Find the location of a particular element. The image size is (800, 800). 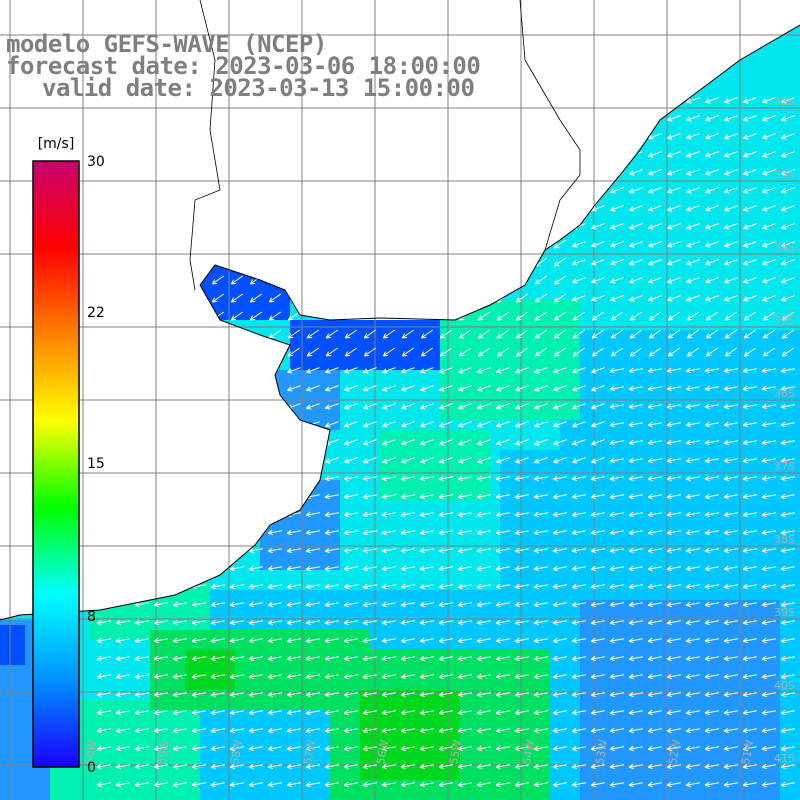

title-model: modelo GEFS-WAVE (NCEP) is located at coordinates (166, 44).